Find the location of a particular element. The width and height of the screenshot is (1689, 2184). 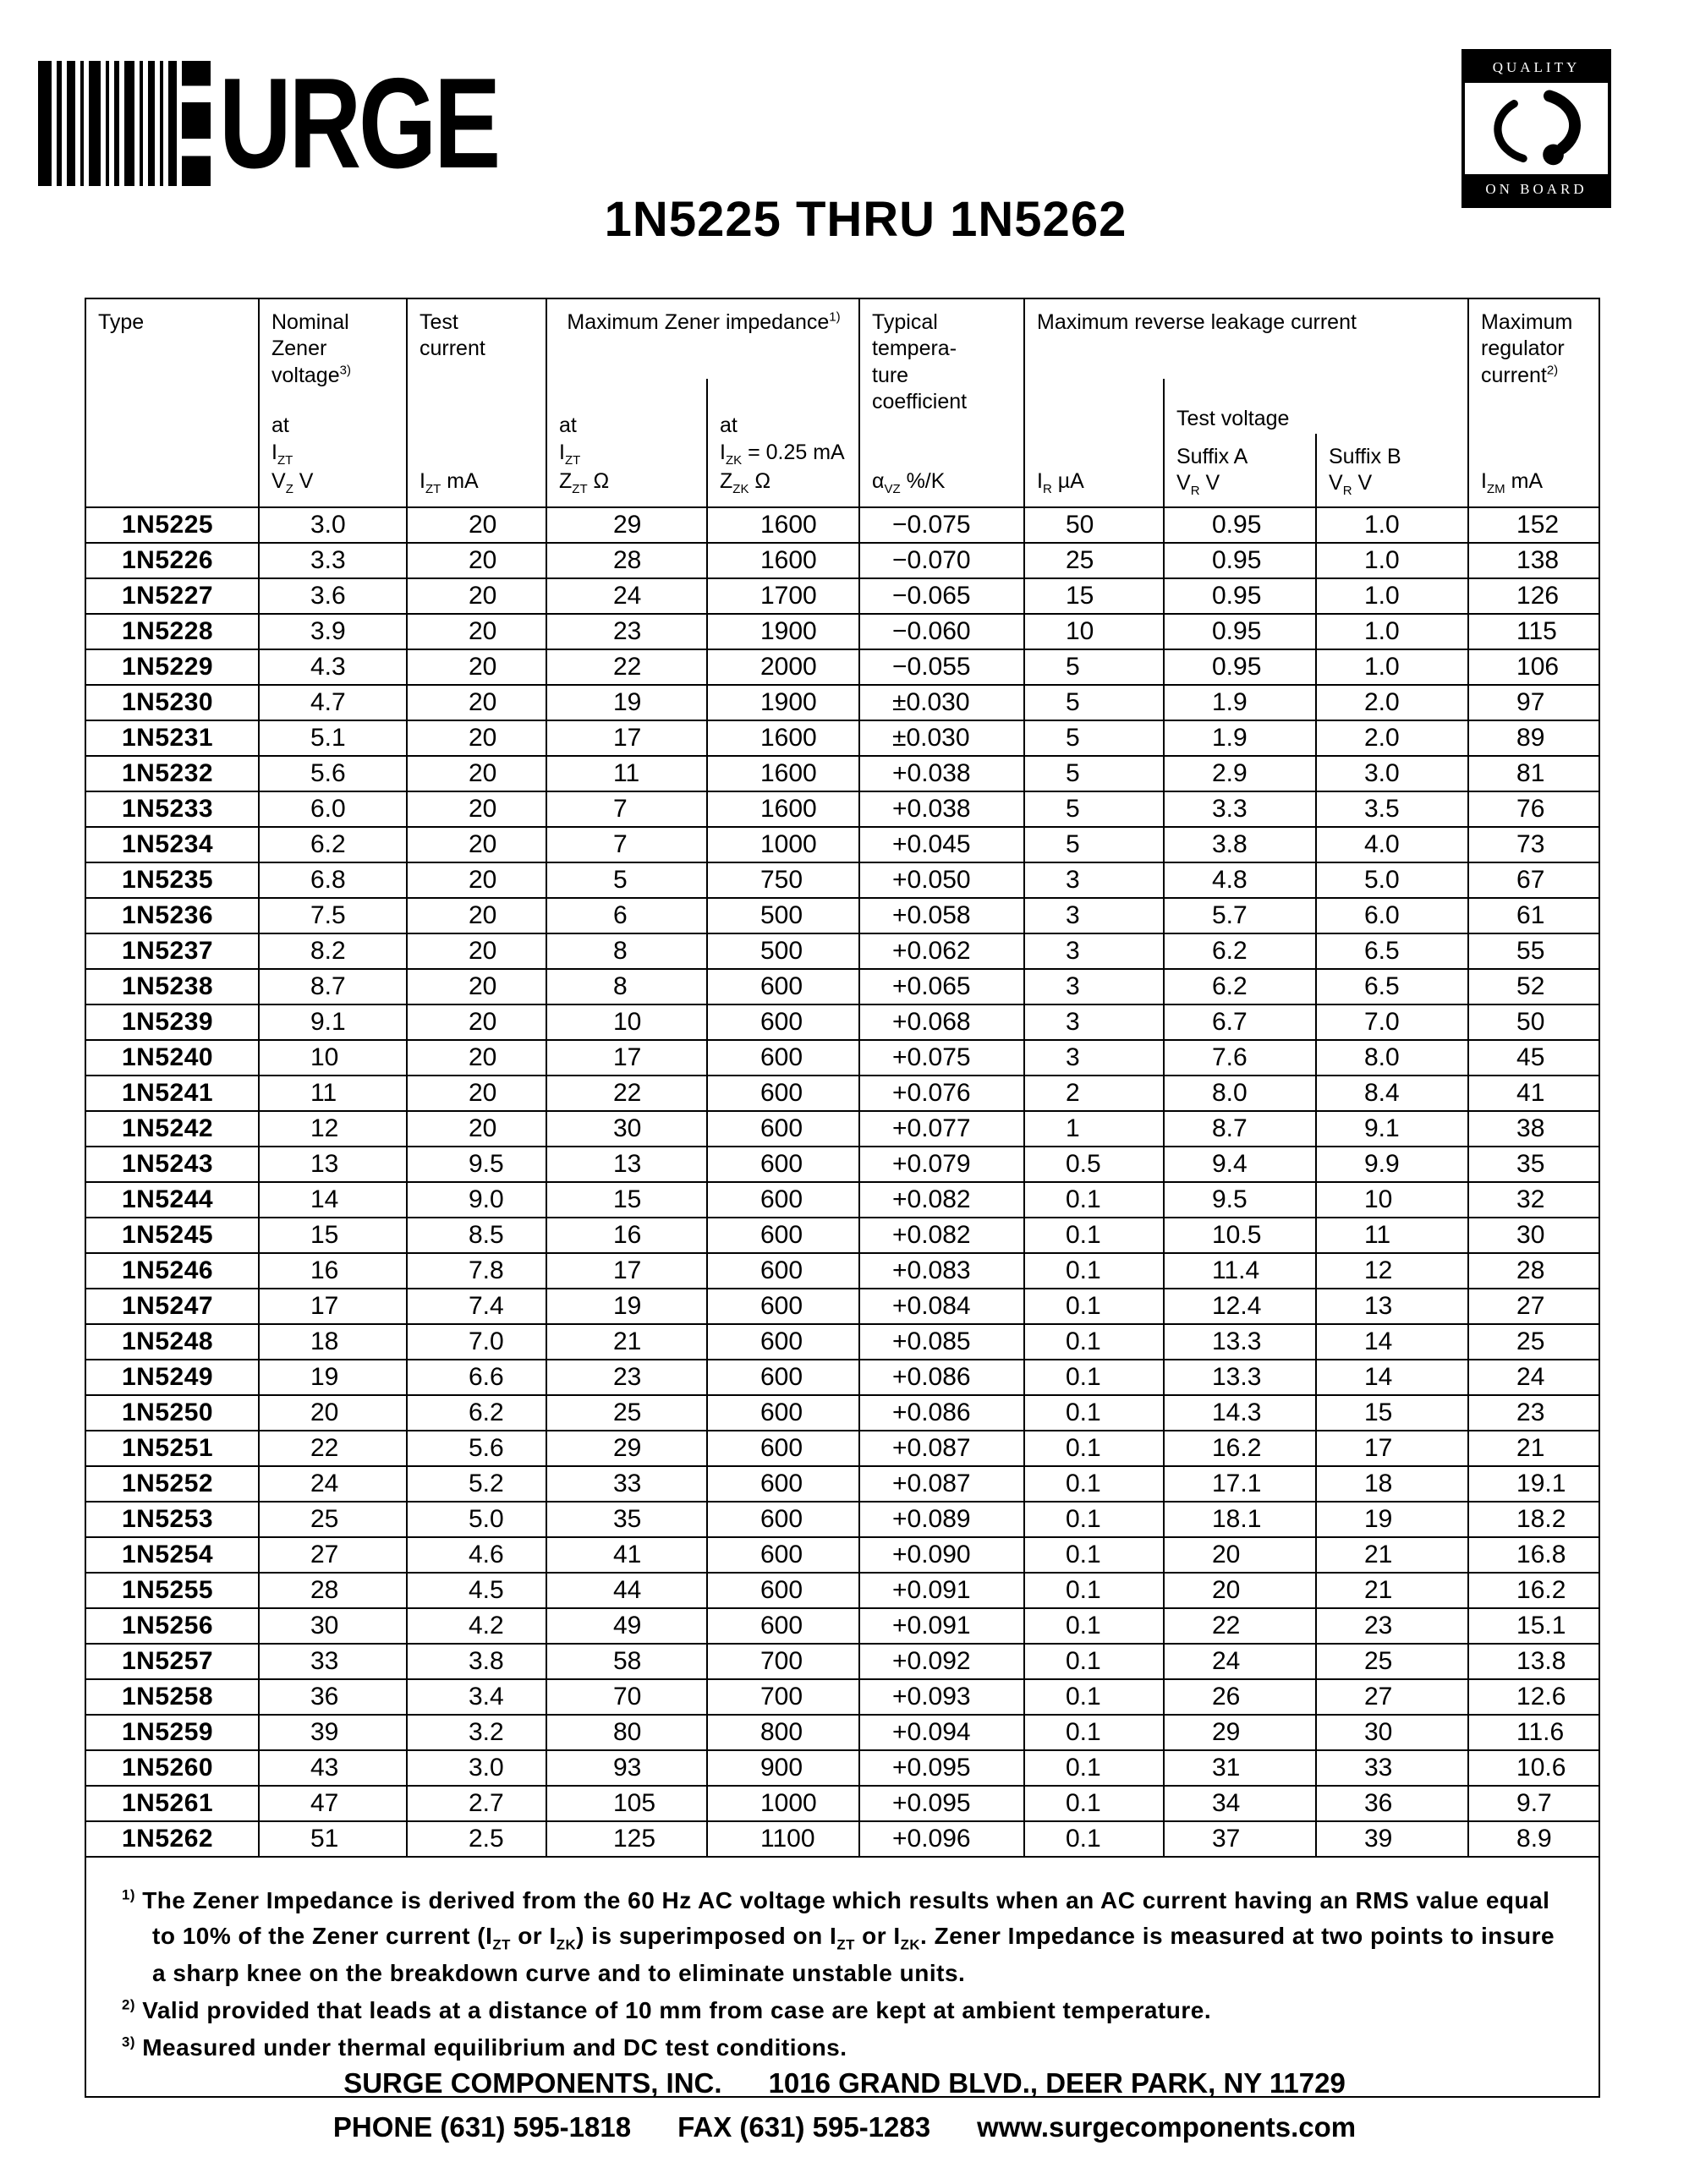

footer-fax: FAX (631) 595-1283 is located at coordinates (804, 2127).